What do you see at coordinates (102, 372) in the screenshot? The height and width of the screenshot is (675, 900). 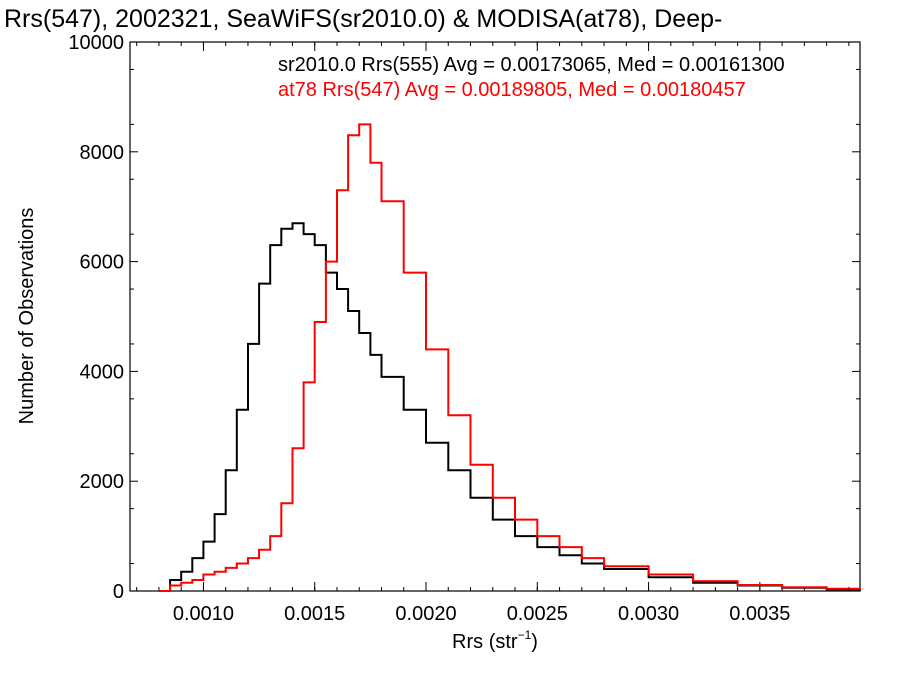 I see `y-tick-label: 4000` at bounding box center [102, 372].